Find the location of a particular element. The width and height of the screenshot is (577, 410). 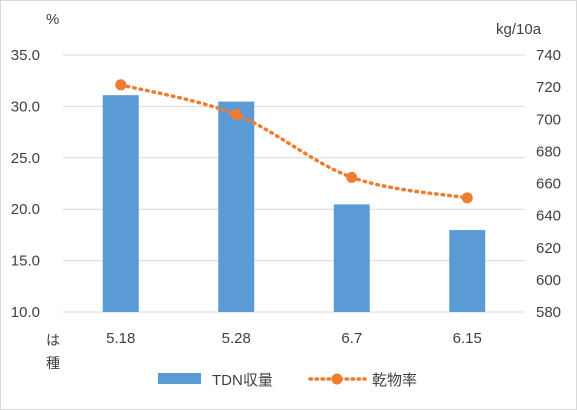

right-tick-label: 720 is located at coordinates (548, 87).